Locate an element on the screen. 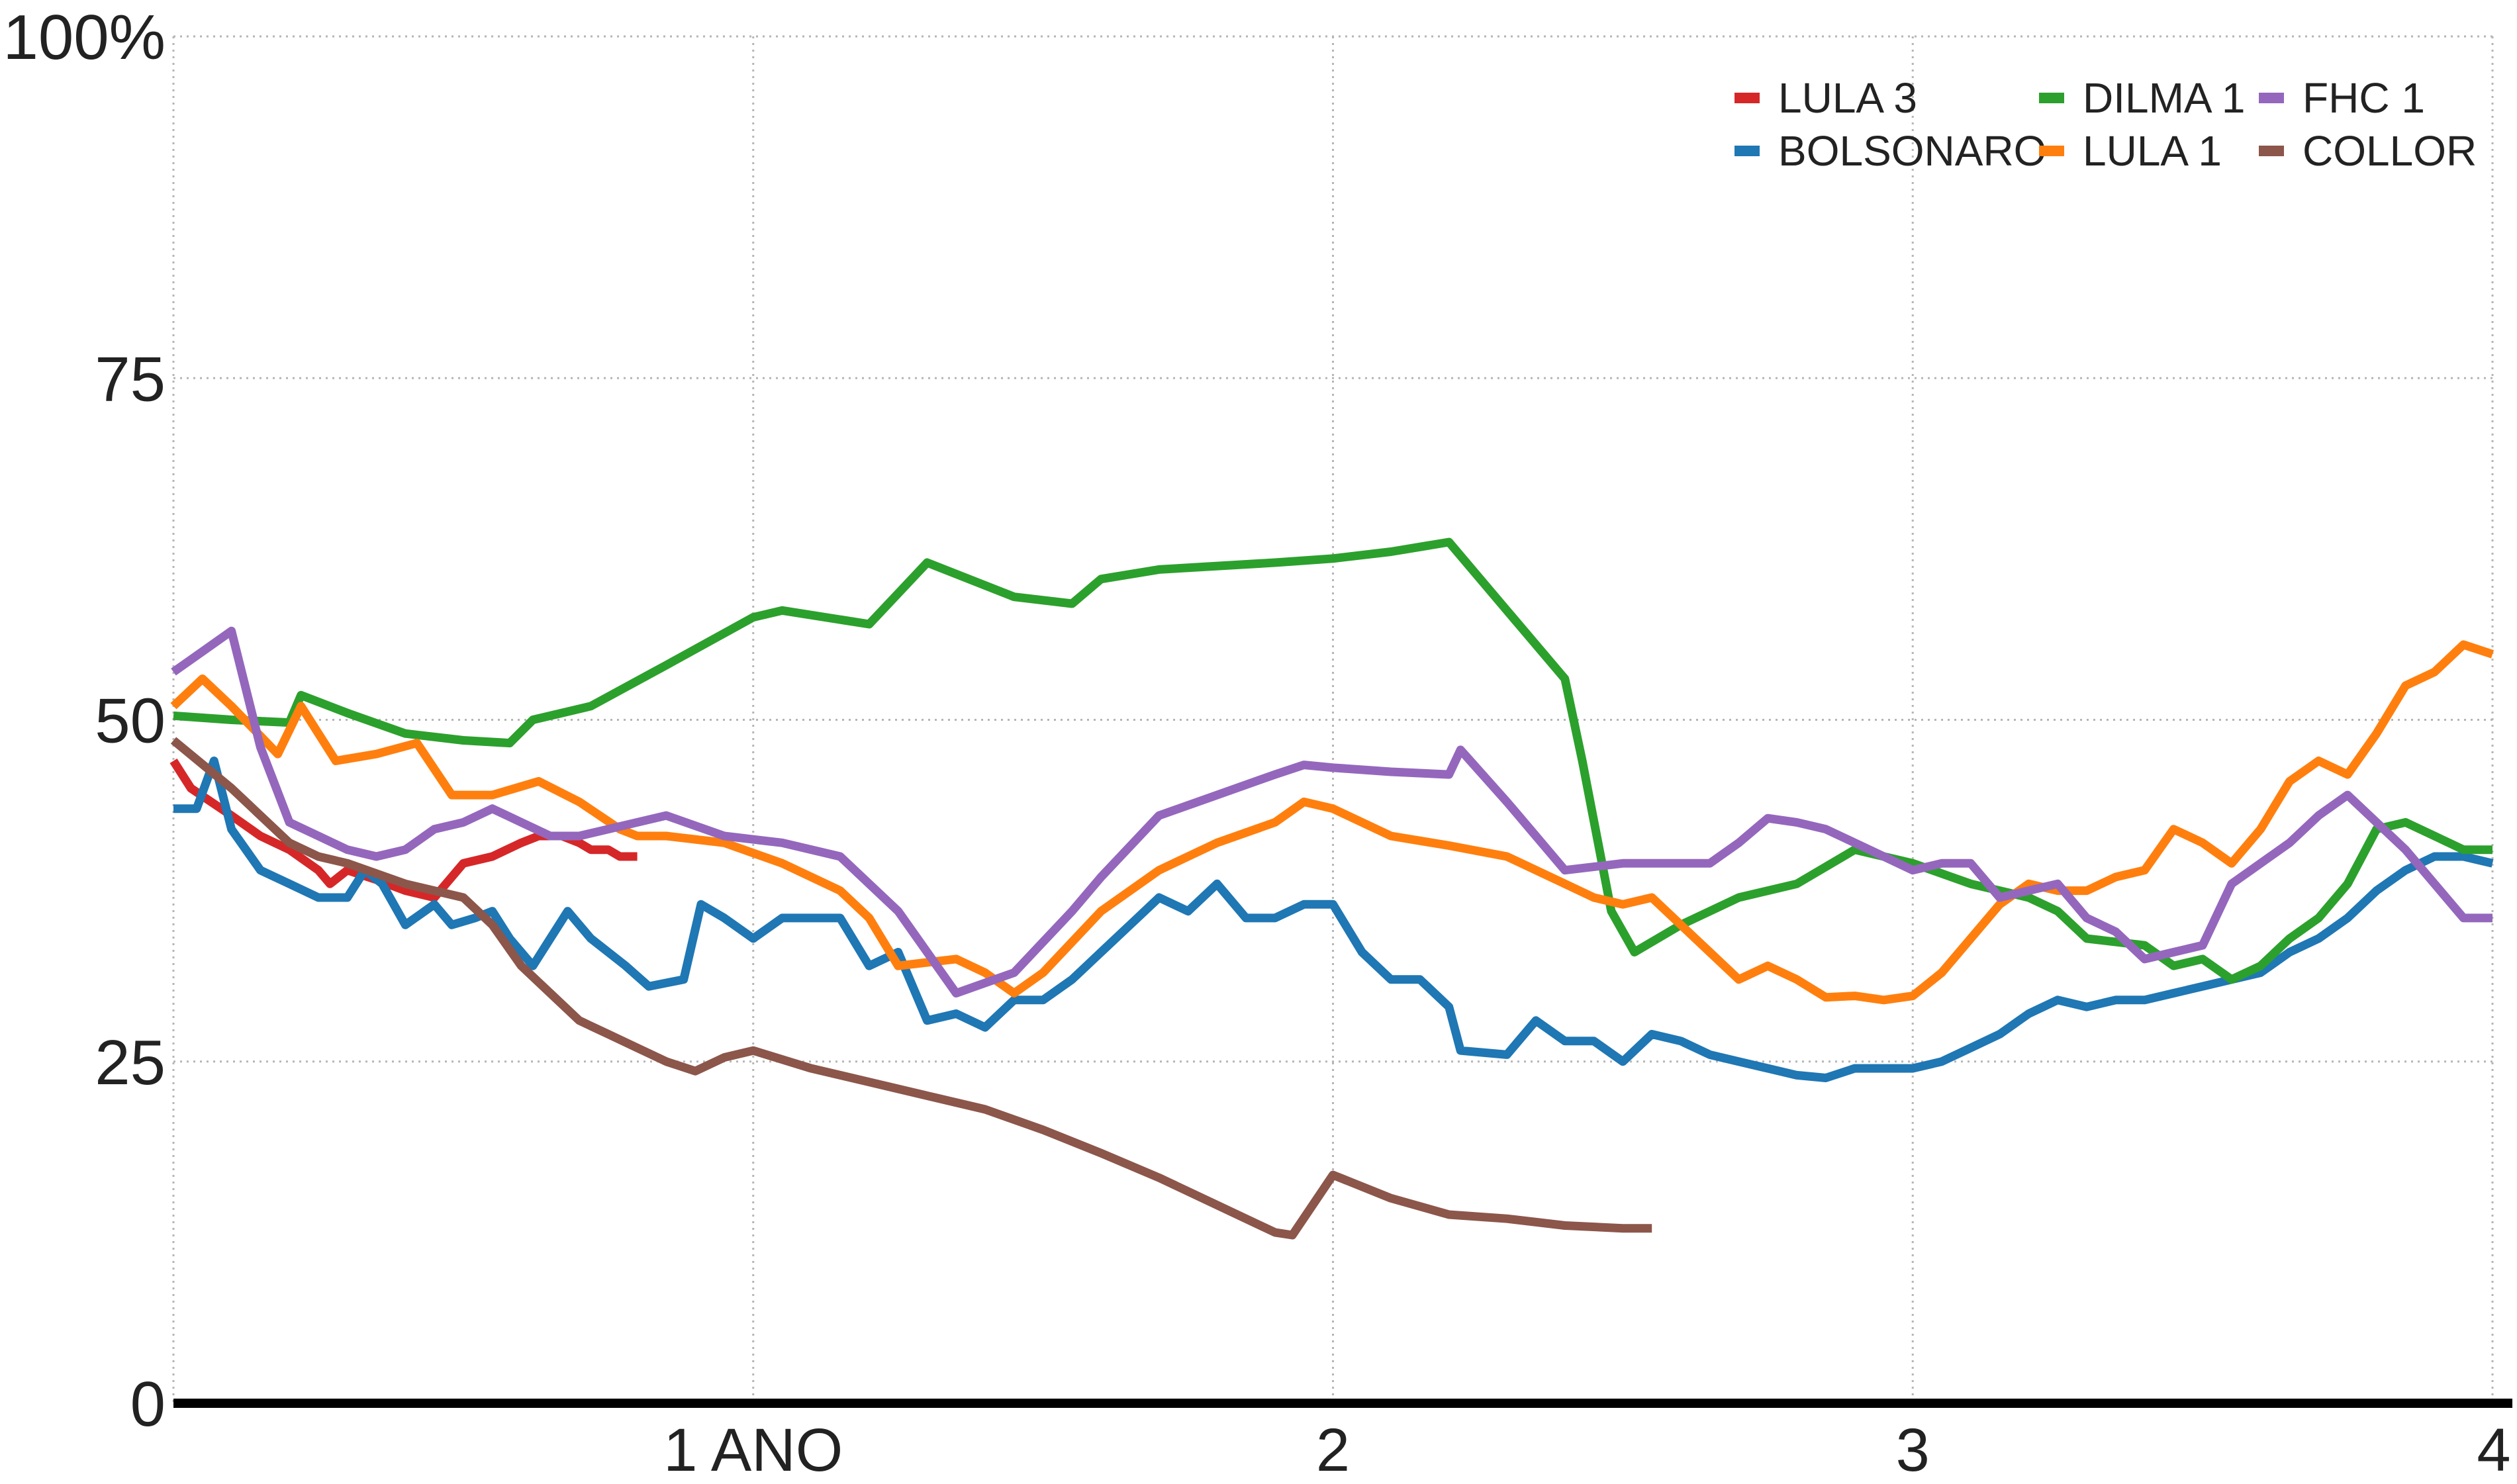 This screenshot has width=2517, height=1484. y-tick-label: 75 is located at coordinates (130, 379).